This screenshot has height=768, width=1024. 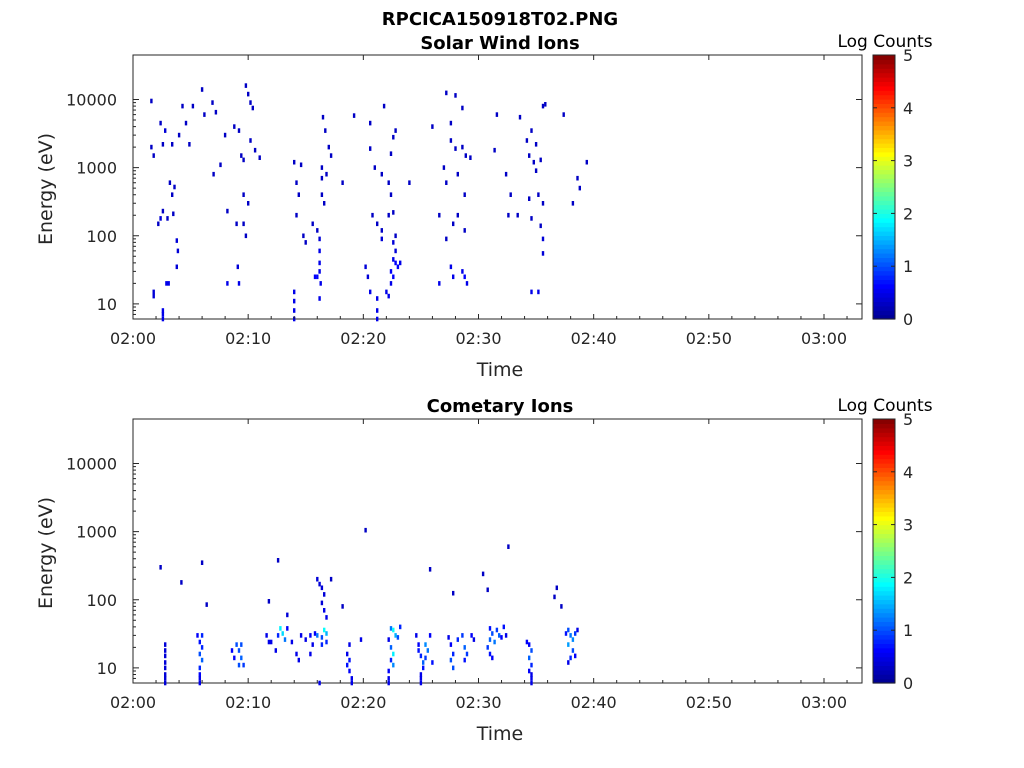 I want to click on figure-title: RPCICA150918T02.PNG, so click(x=500, y=19).